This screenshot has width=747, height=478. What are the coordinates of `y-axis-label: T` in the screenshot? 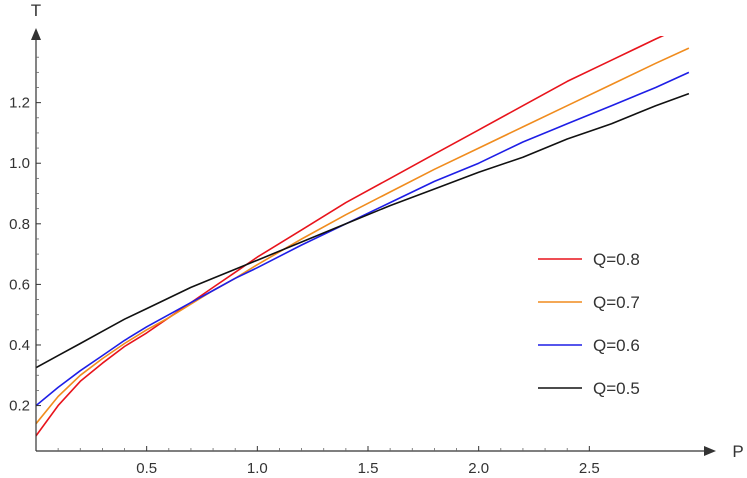 It's located at (36, 10).